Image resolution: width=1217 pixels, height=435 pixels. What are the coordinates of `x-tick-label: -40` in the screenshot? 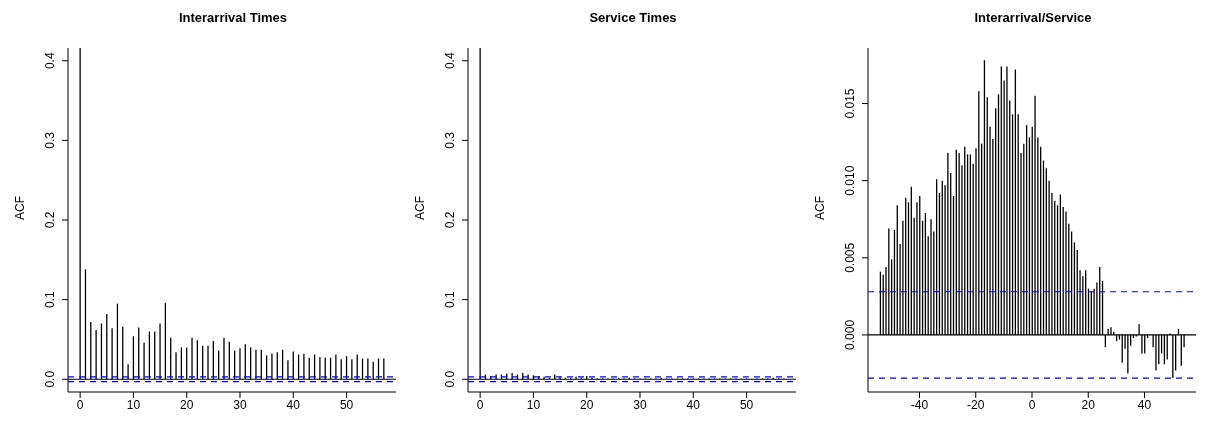 It's located at (919, 404).